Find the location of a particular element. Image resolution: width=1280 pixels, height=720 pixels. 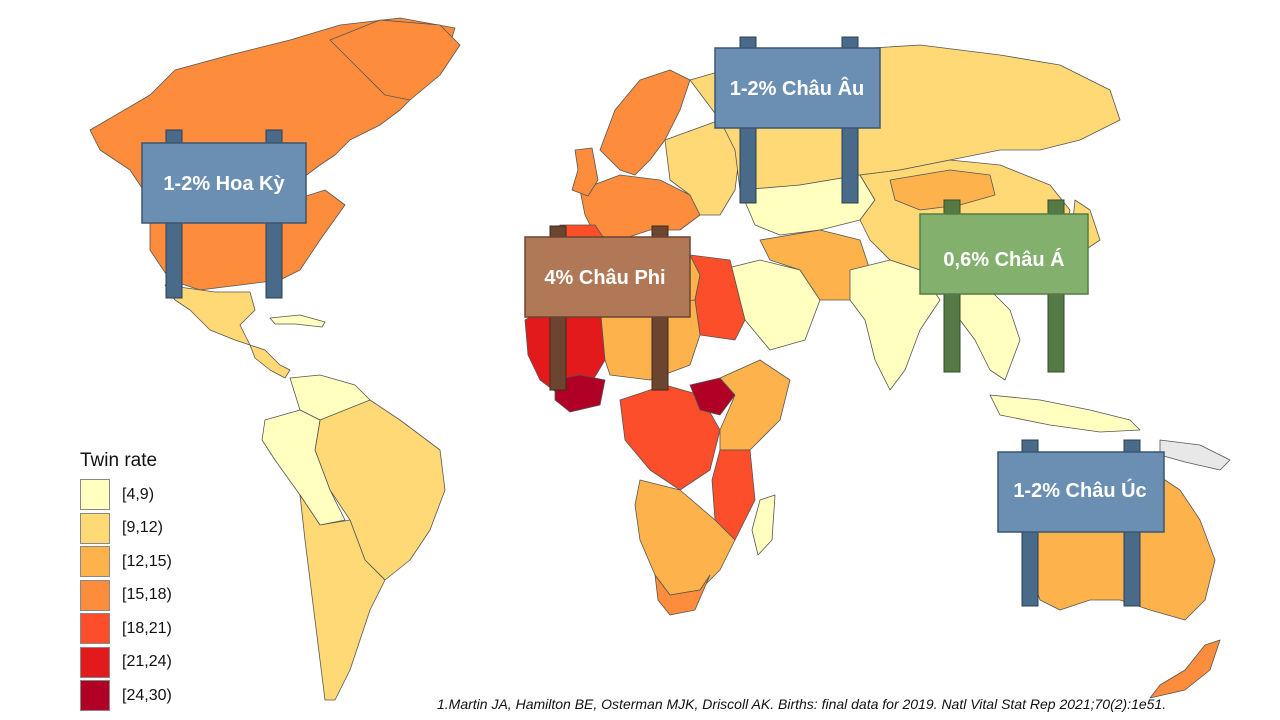

legend-row-0: [4,9) is located at coordinates (140, 495).